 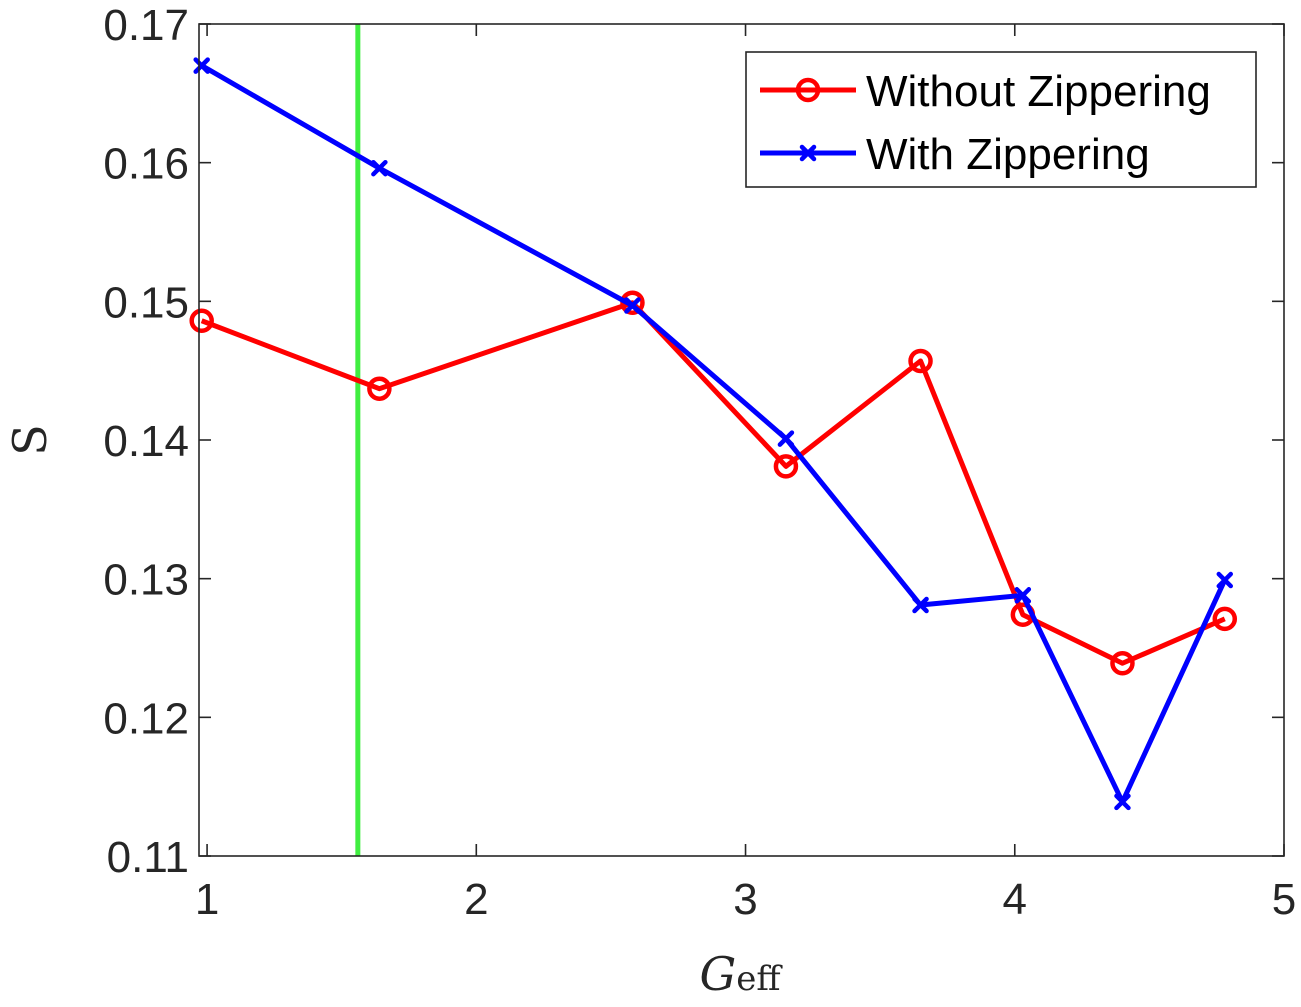 What do you see at coordinates (207, 899) in the screenshot?
I see `x-tick-label: 1` at bounding box center [207, 899].